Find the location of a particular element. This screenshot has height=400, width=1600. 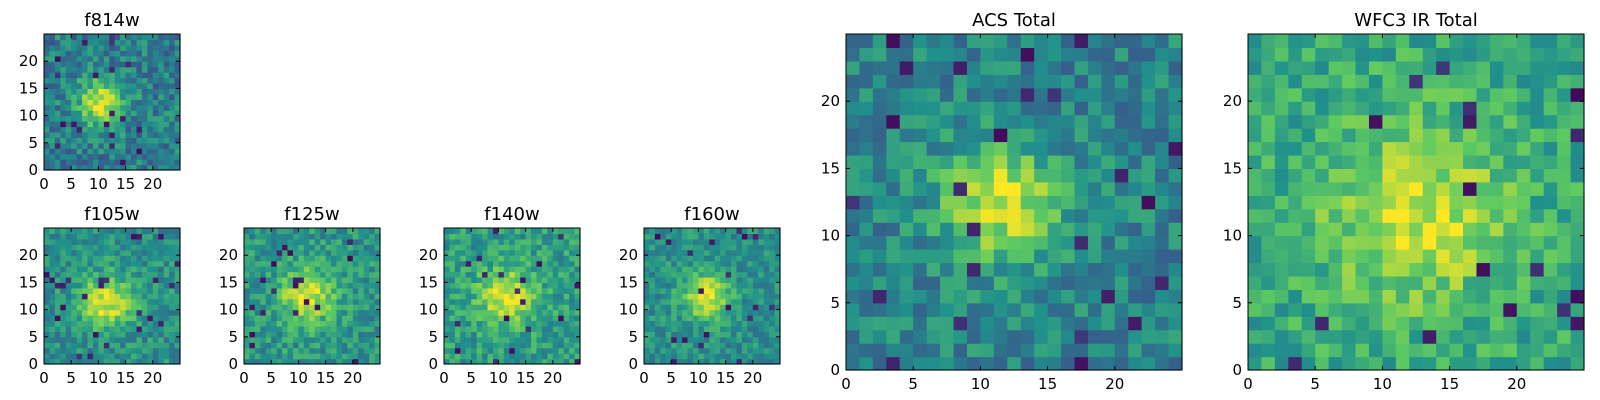

y-tick-label: 5 is located at coordinates (1237, 303).